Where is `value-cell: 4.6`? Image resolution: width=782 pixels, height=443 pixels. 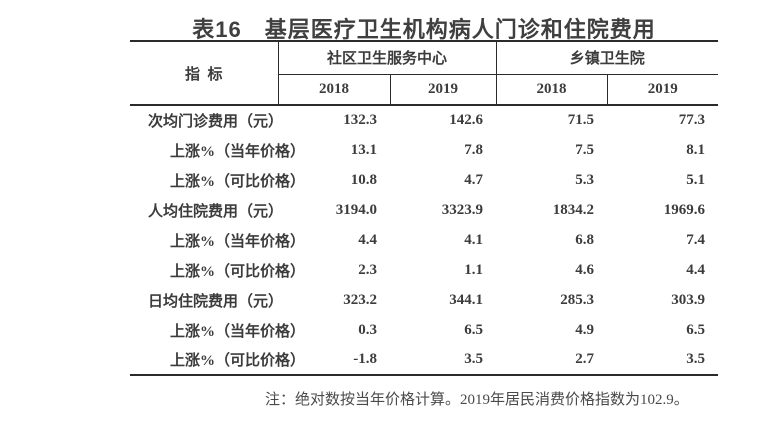
value-cell: 4.6 is located at coordinates (585, 269).